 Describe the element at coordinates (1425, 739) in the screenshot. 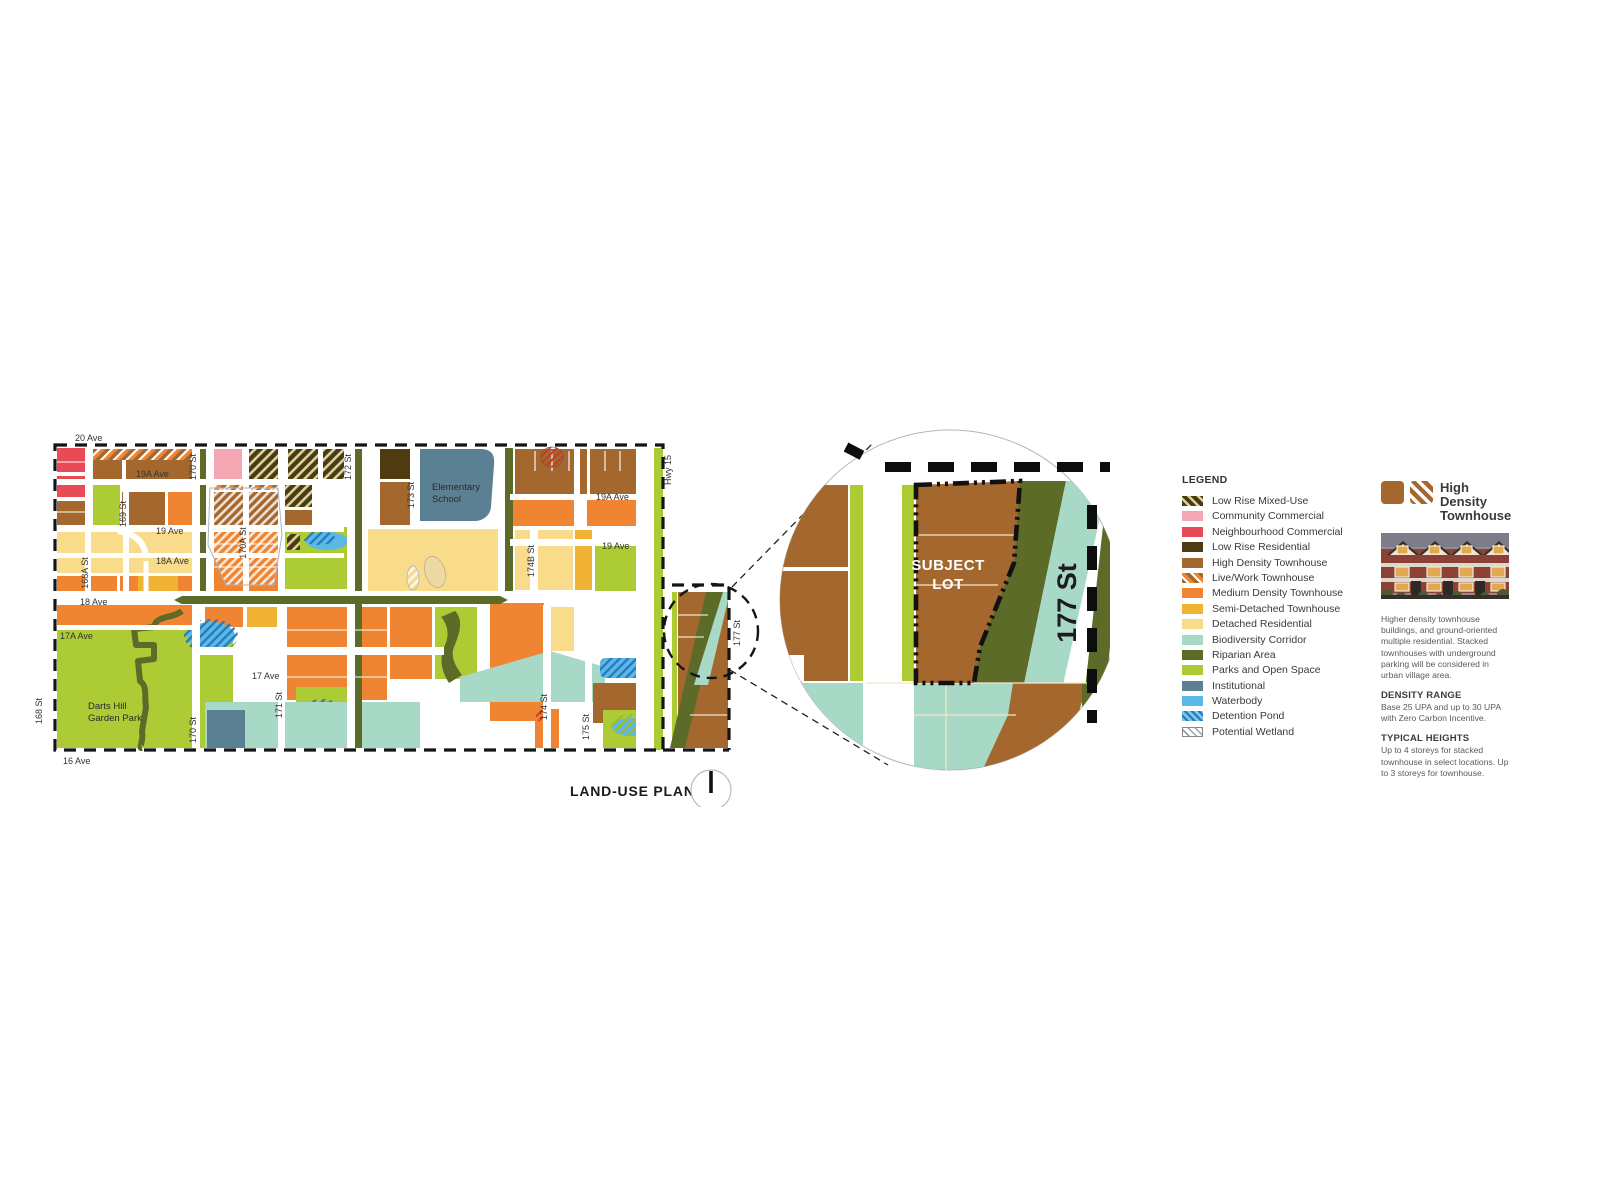

I see `typical-heights-heading: TYPICAL HEIGHTS` at that location.